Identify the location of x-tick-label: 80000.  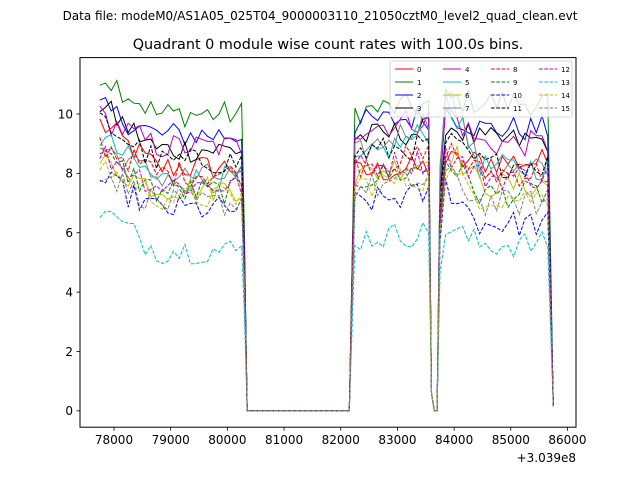
(227, 440).